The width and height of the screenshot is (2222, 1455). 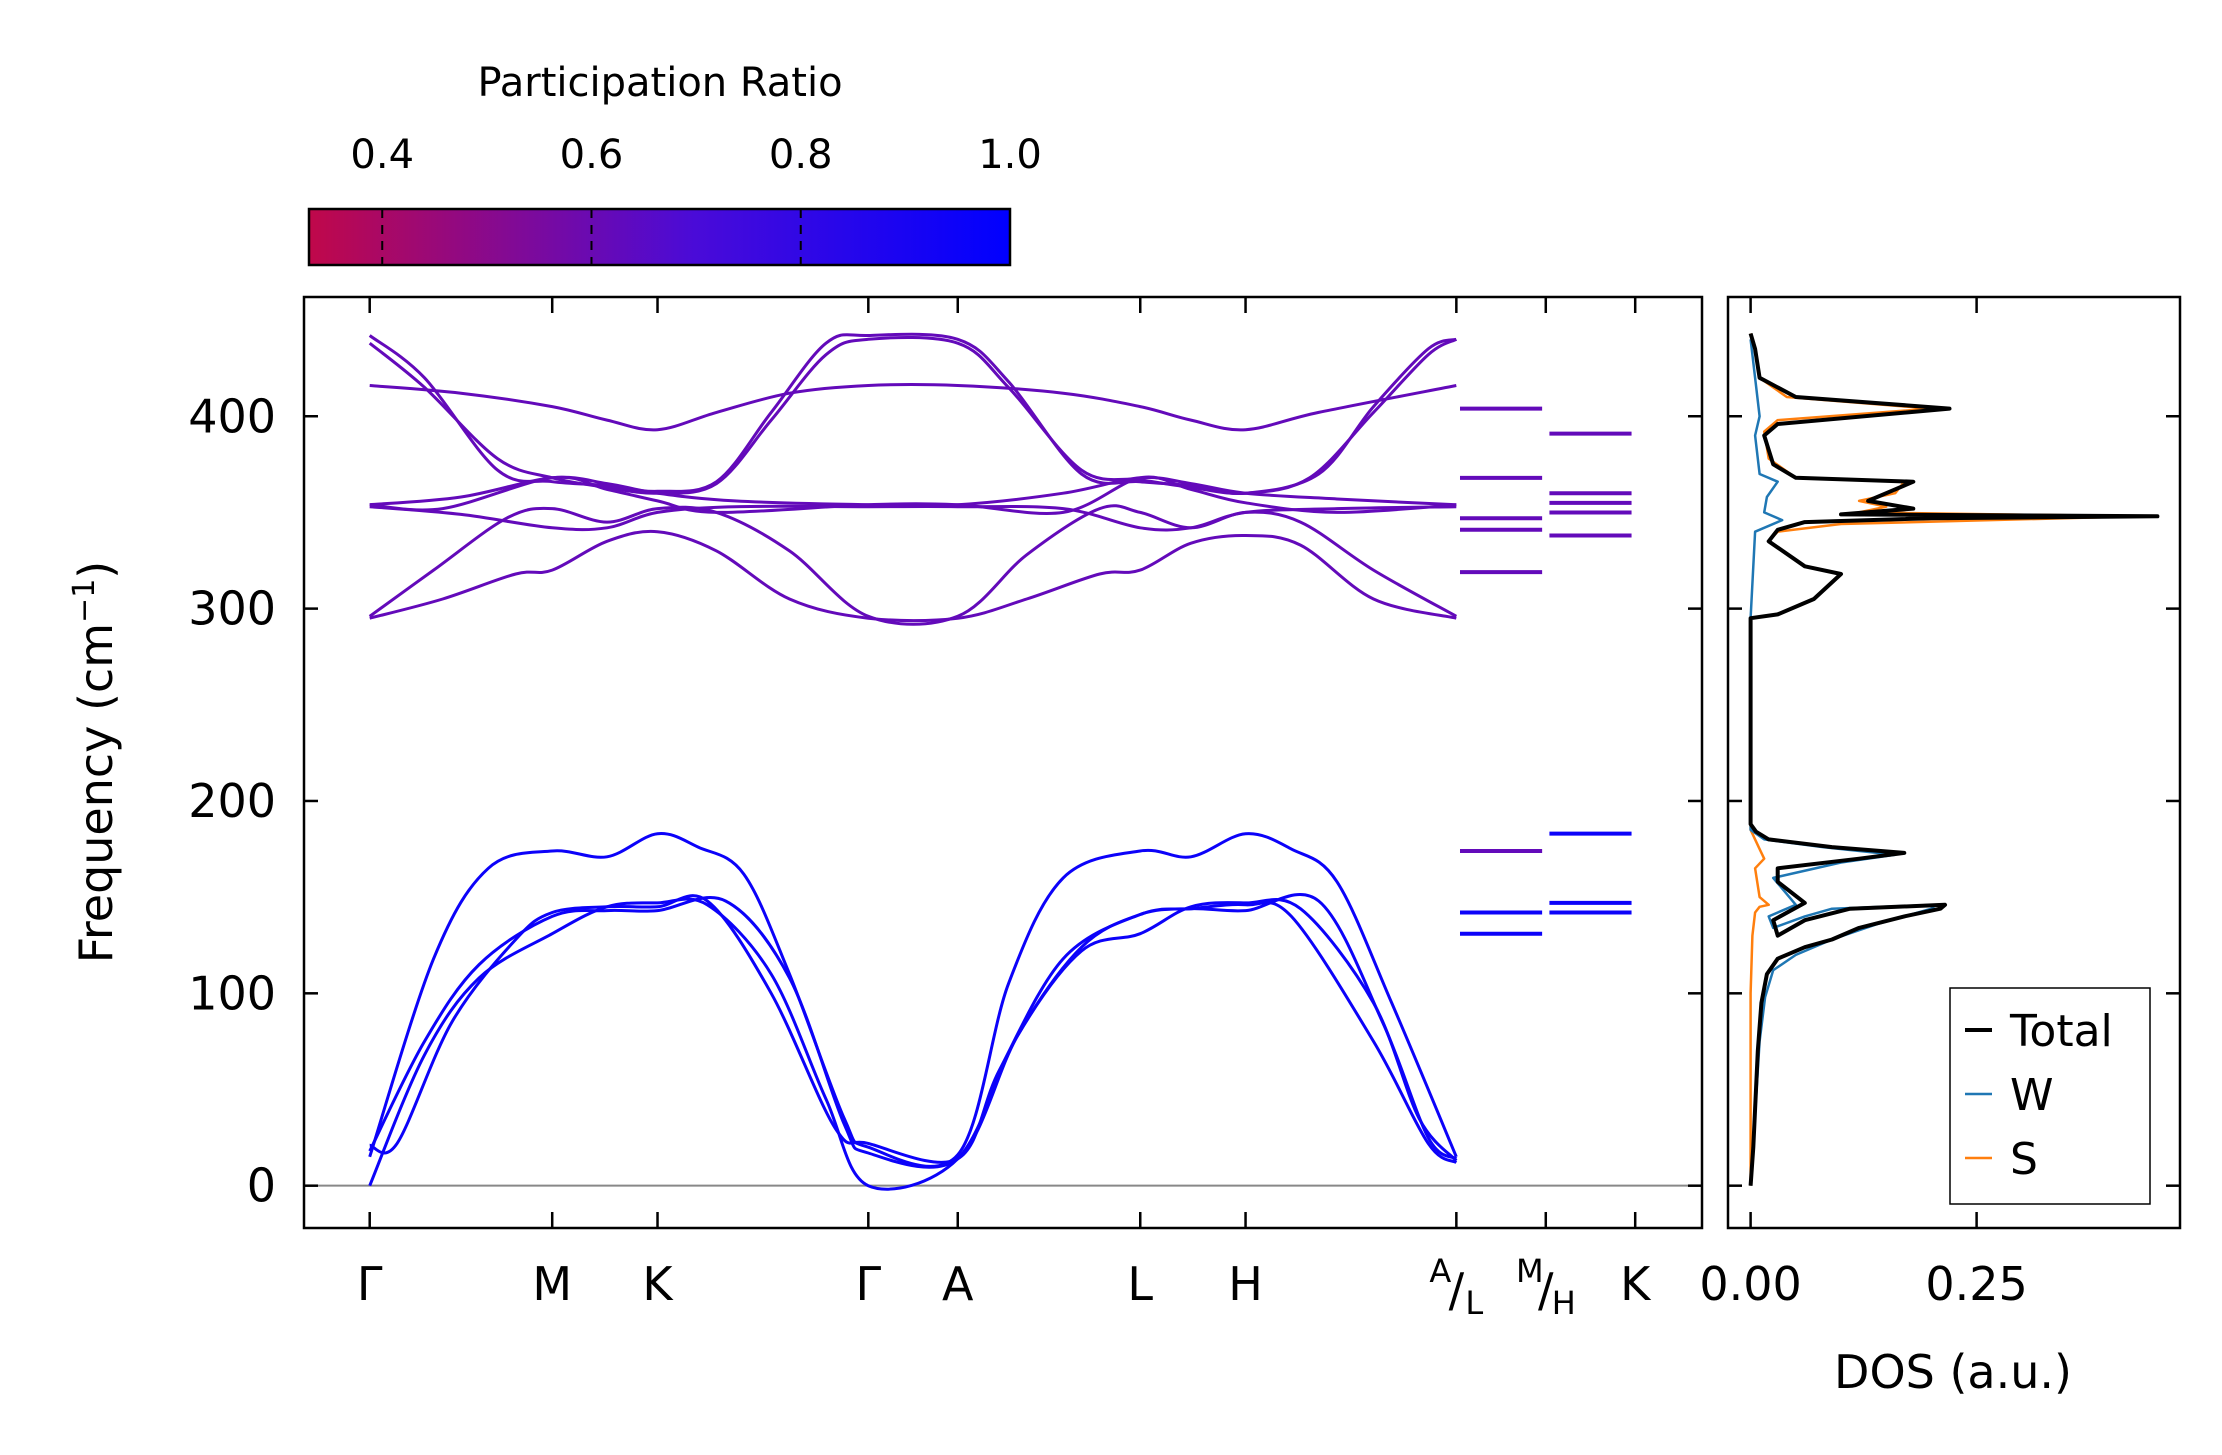 I want to click on x-tick-label-combined: A/L, so click(x=1456, y=1287).